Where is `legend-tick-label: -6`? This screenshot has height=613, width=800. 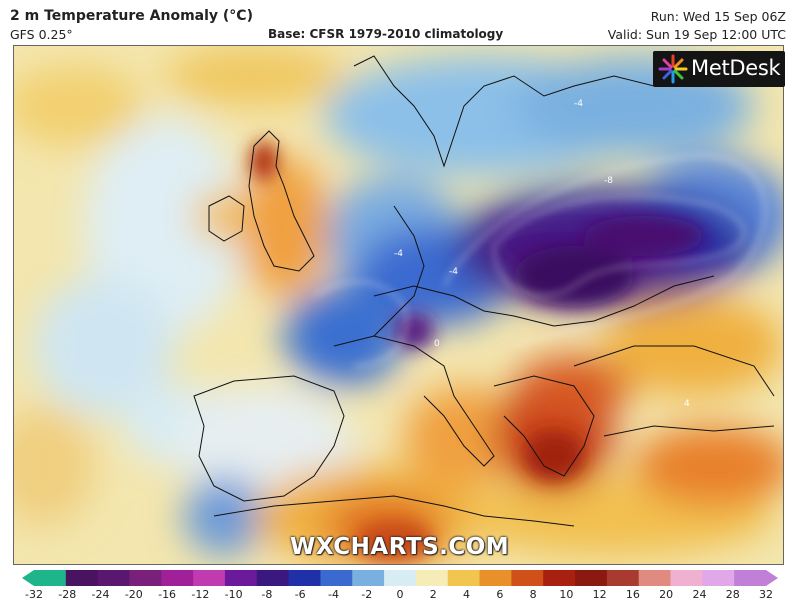
legend-tick-label: -6 is located at coordinates (300, 594).